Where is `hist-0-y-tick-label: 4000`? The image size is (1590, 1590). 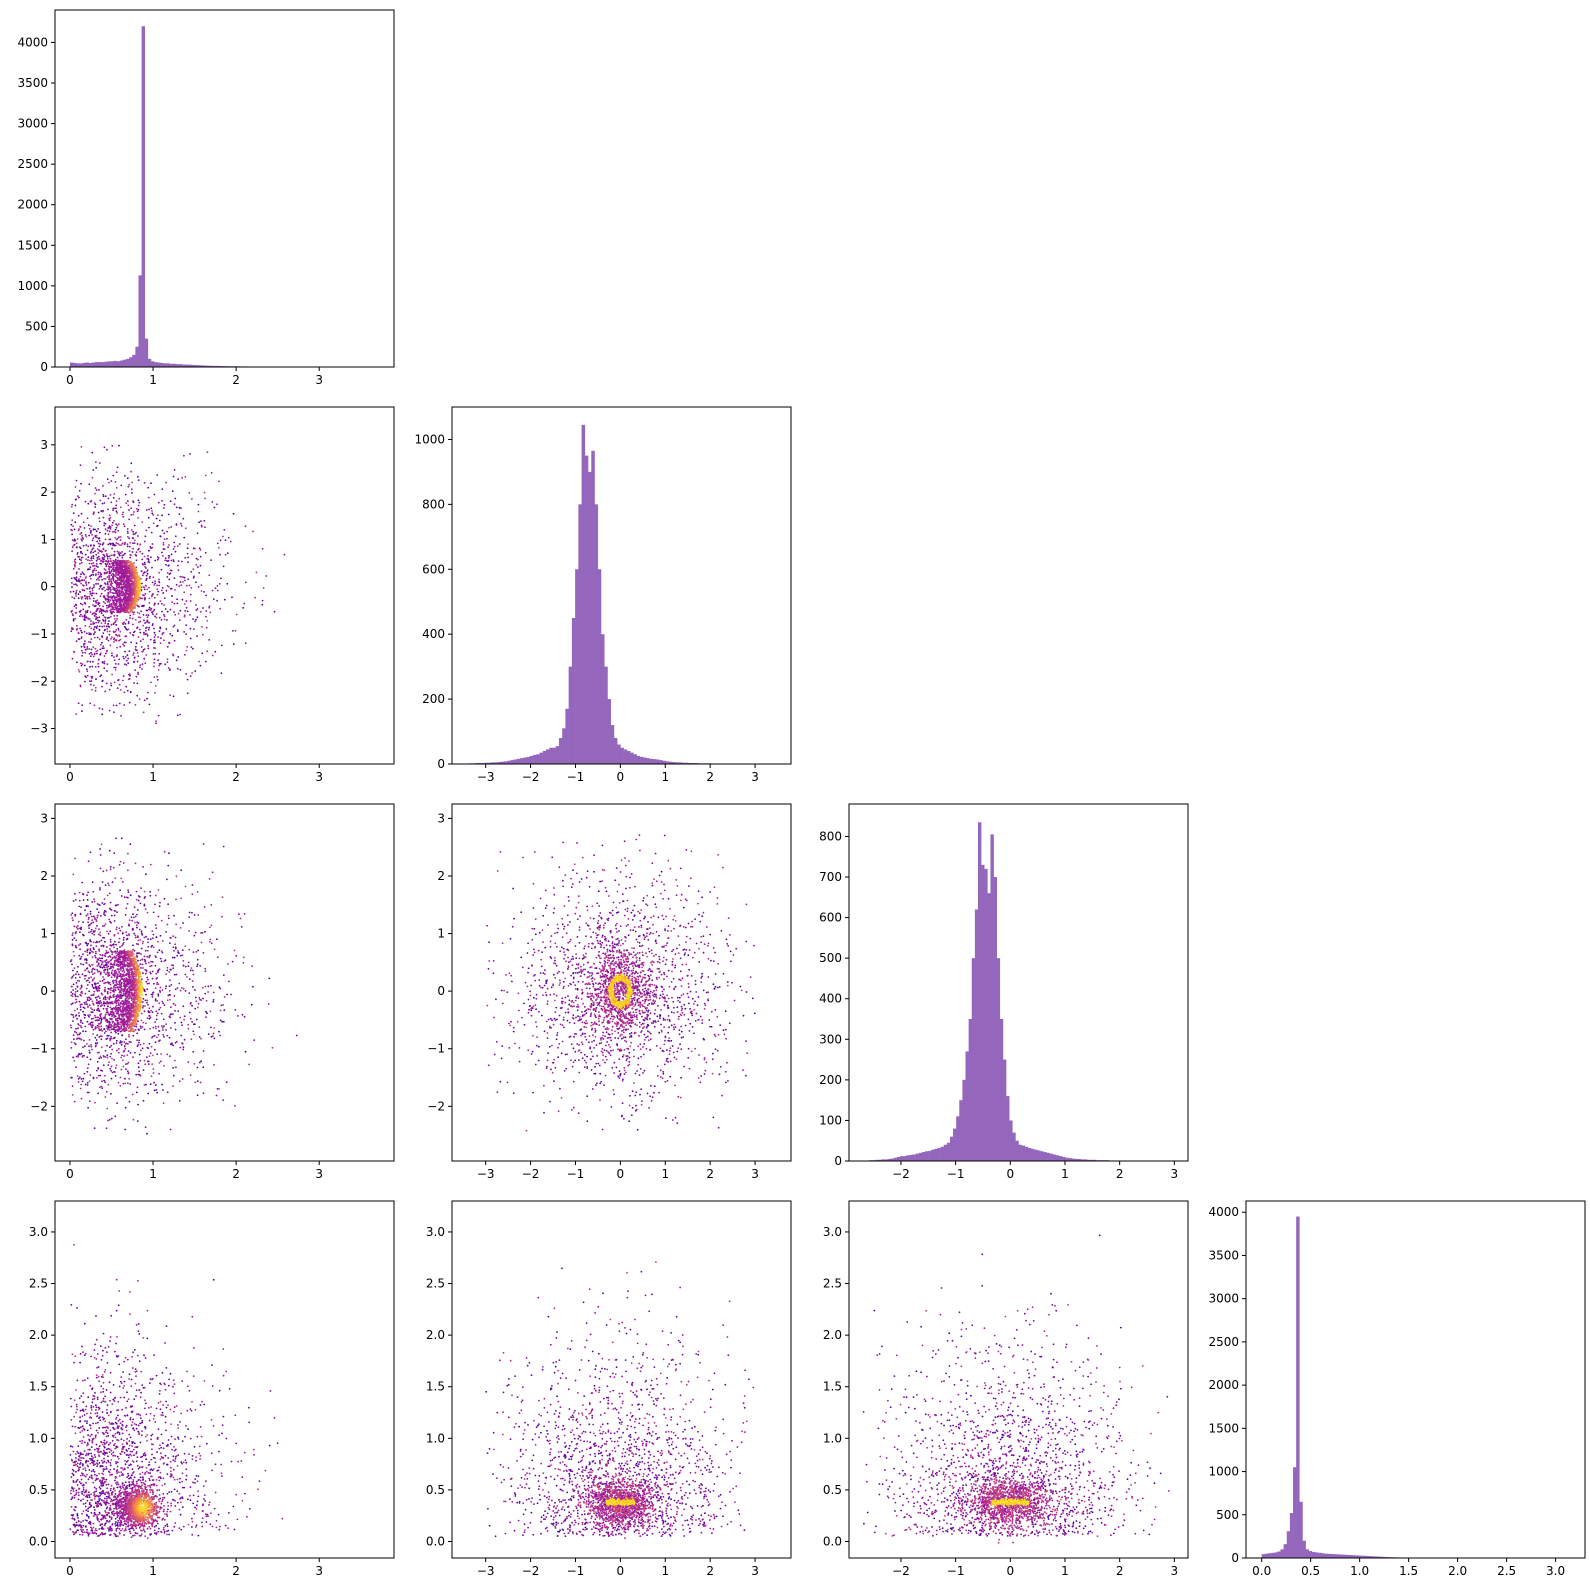 hist-0-y-tick-label: 4000 is located at coordinates (32, 42).